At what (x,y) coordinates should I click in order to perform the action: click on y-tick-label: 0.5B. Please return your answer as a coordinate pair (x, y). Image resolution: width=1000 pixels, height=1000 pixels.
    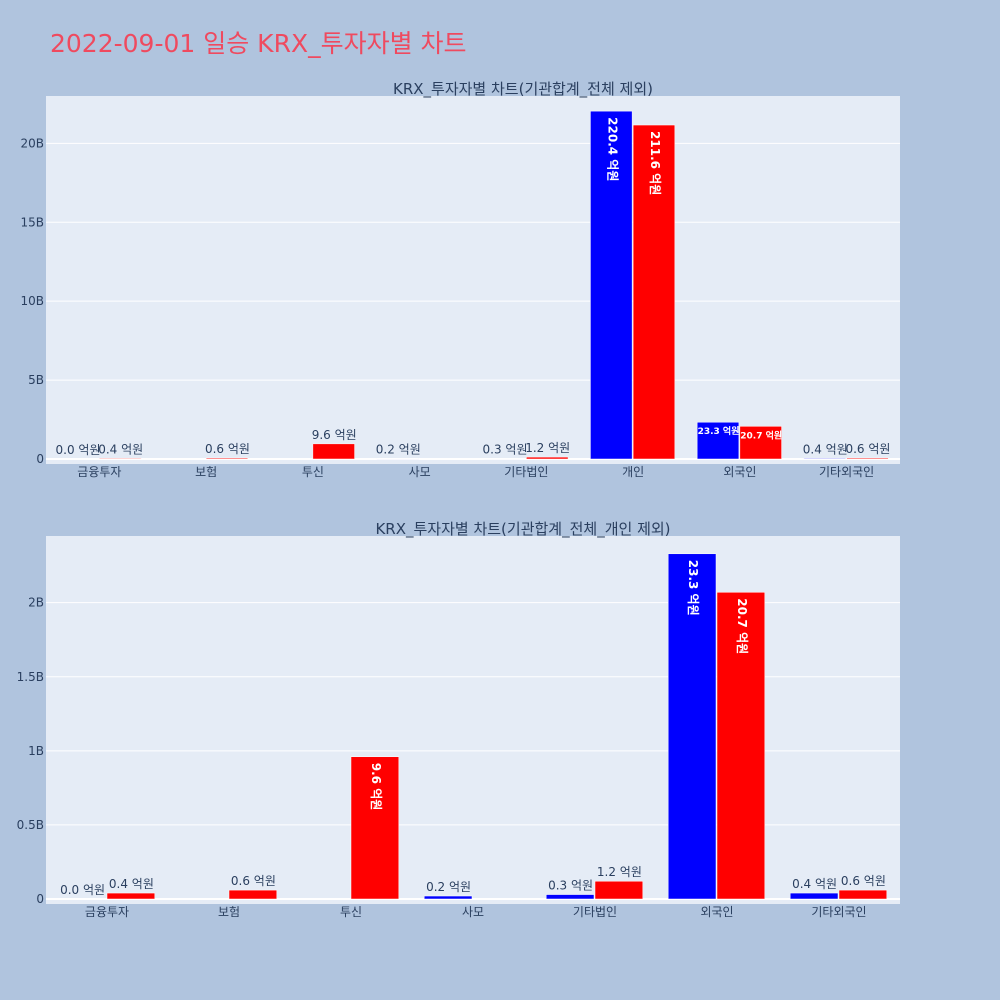
    Looking at the image, I should click on (30, 825).